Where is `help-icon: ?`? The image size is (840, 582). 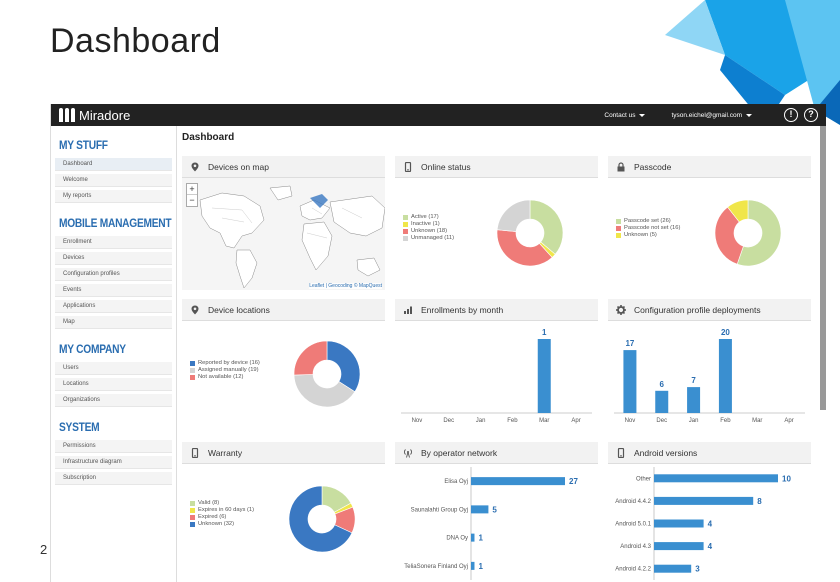 help-icon: ? is located at coordinates (811, 115).